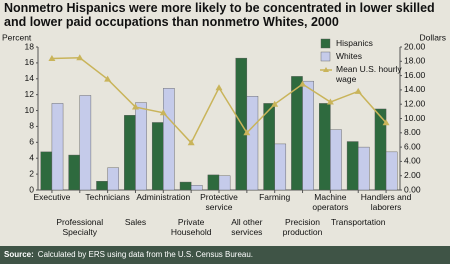 The width and height of the screenshot is (450, 264). I want to click on x-tick-label: Handlers and laborers, so click(386, 202).